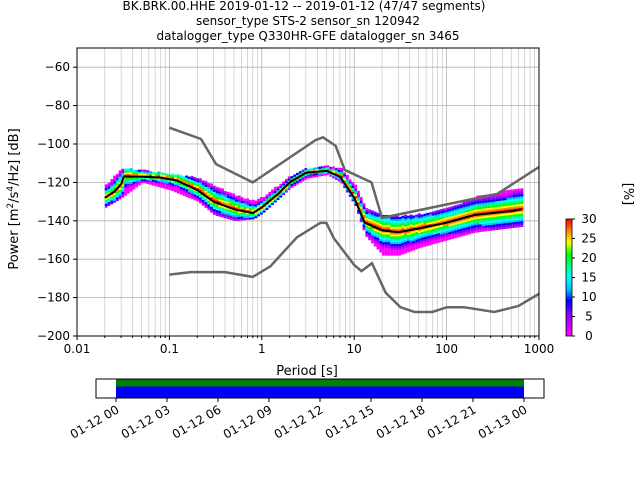  Describe the element at coordinates (308, 21) in the screenshot. I see `title-line-2: sensor_type STS-2 sensor_sn 120942` at that location.